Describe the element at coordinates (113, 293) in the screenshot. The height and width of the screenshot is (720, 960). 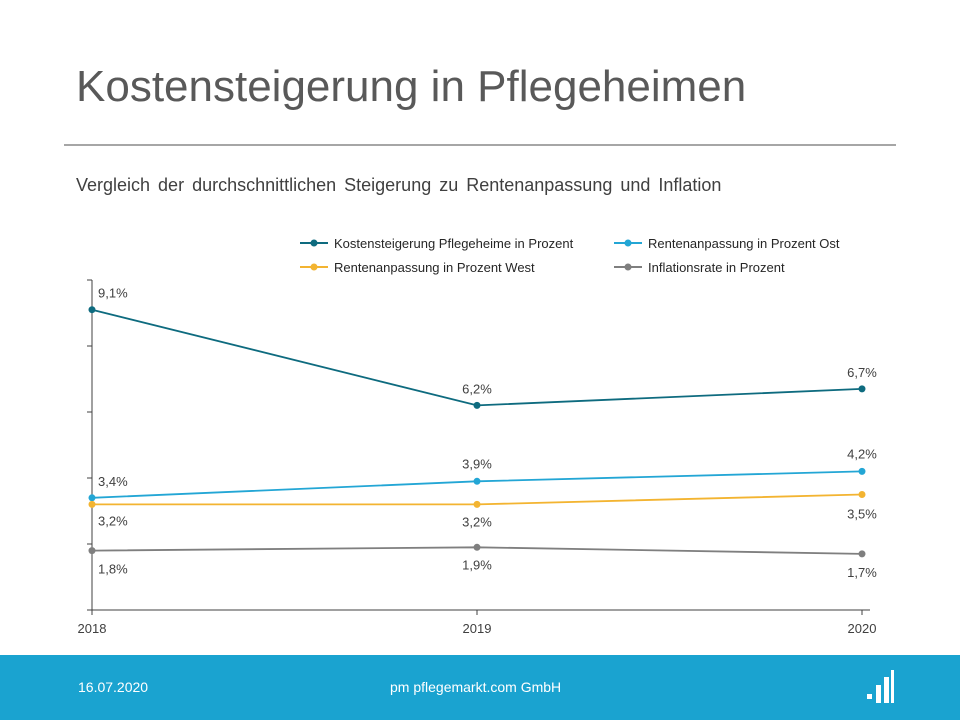
I see `data-label: 9,1%` at that location.